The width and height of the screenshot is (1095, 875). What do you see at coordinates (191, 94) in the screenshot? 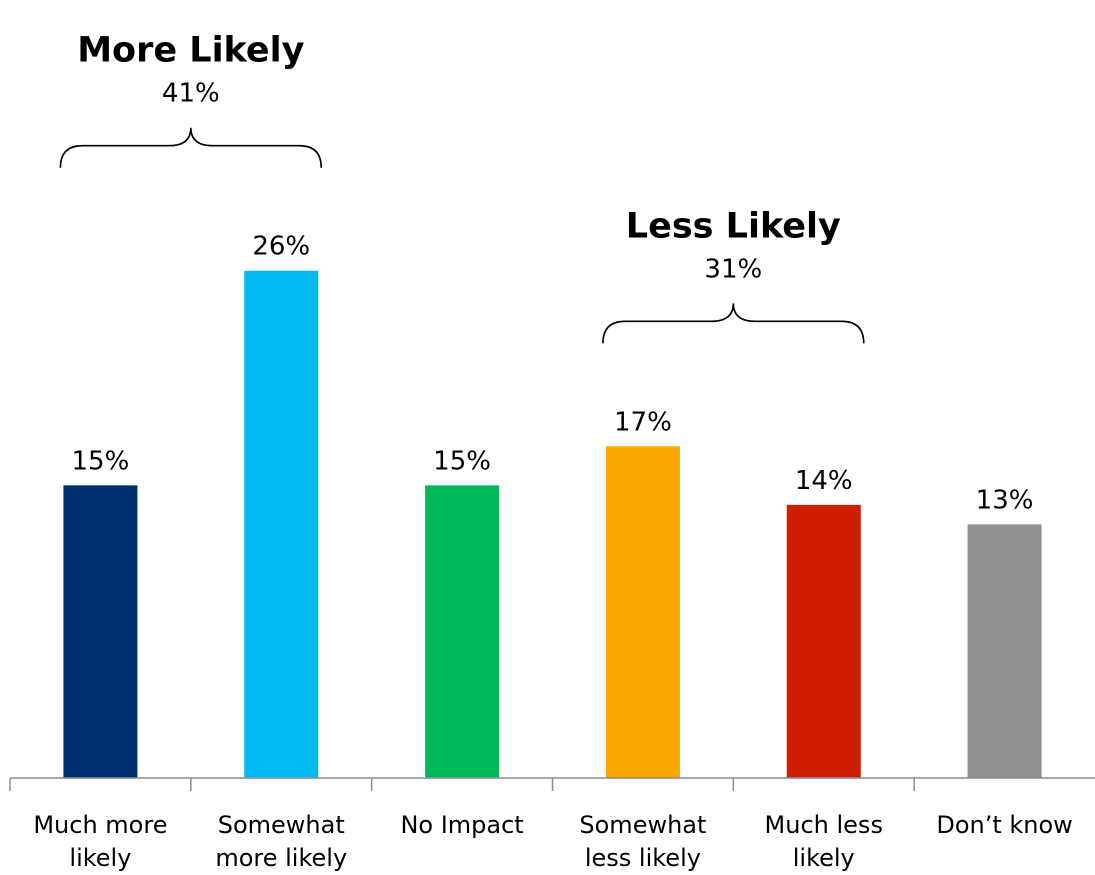
I see `group-total-1: 41%` at bounding box center [191, 94].